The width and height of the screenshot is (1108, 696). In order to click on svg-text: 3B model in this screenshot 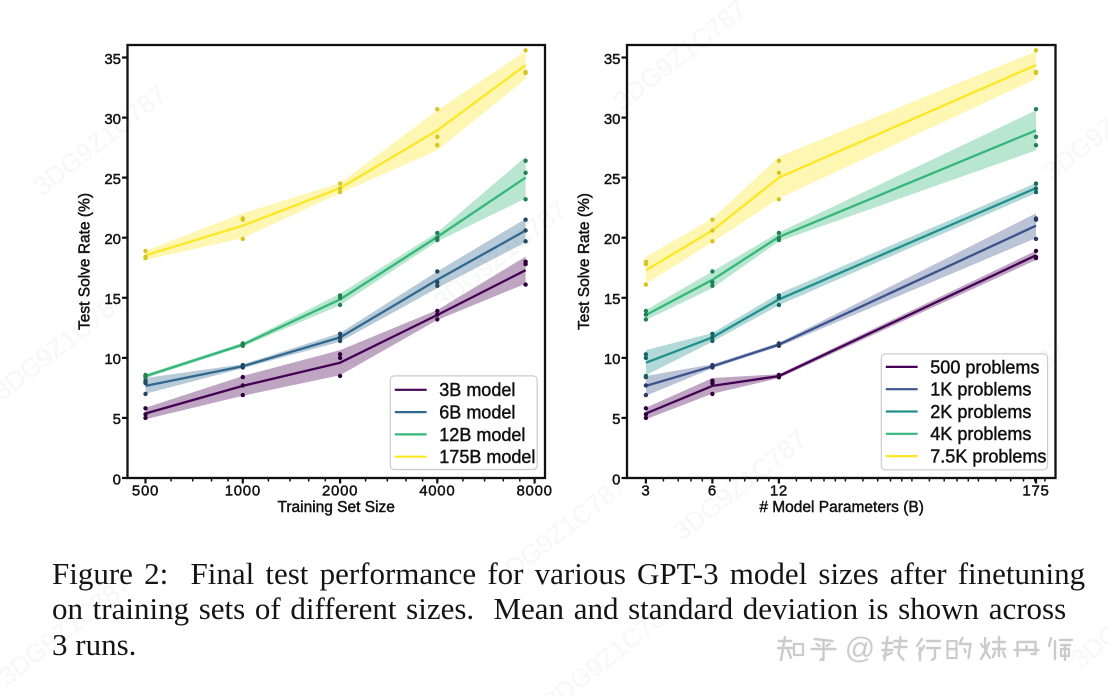, I will do `click(477, 390)`.